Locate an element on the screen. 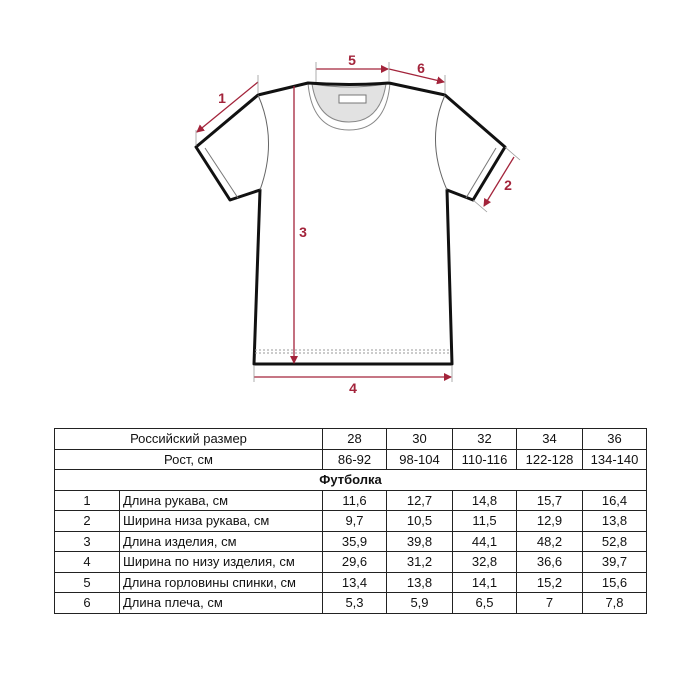 Image resolution: width=700 pixels, height=700 pixels. size-cell: 32 is located at coordinates (484, 439).